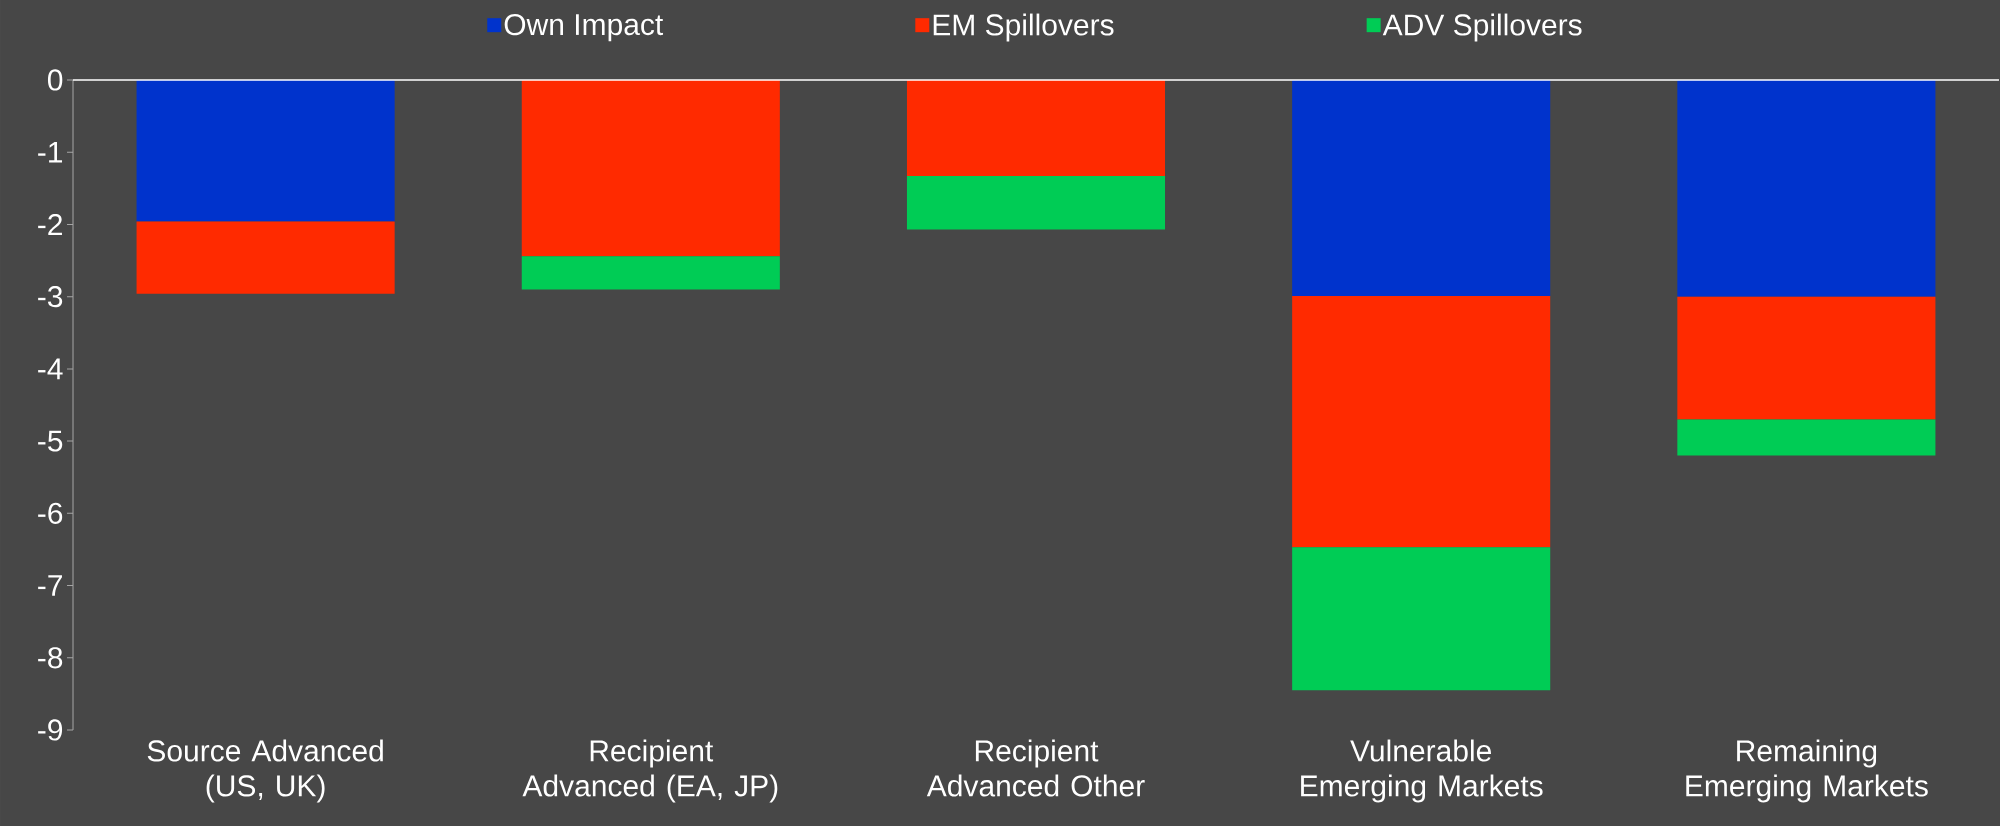 The width and height of the screenshot is (2000, 826). Describe the element at coordinates (50, 369) in the screenshot. I see `y-tick-label: -4` at that location.